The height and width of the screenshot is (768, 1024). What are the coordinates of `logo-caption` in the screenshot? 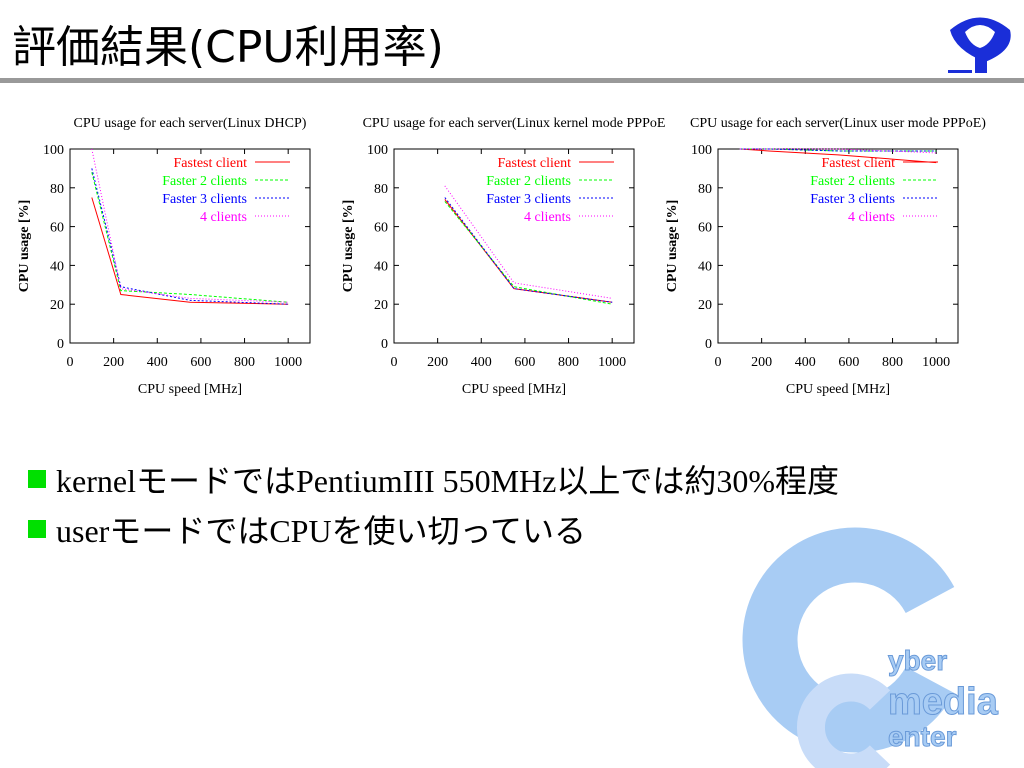 It's located at (960, 71).